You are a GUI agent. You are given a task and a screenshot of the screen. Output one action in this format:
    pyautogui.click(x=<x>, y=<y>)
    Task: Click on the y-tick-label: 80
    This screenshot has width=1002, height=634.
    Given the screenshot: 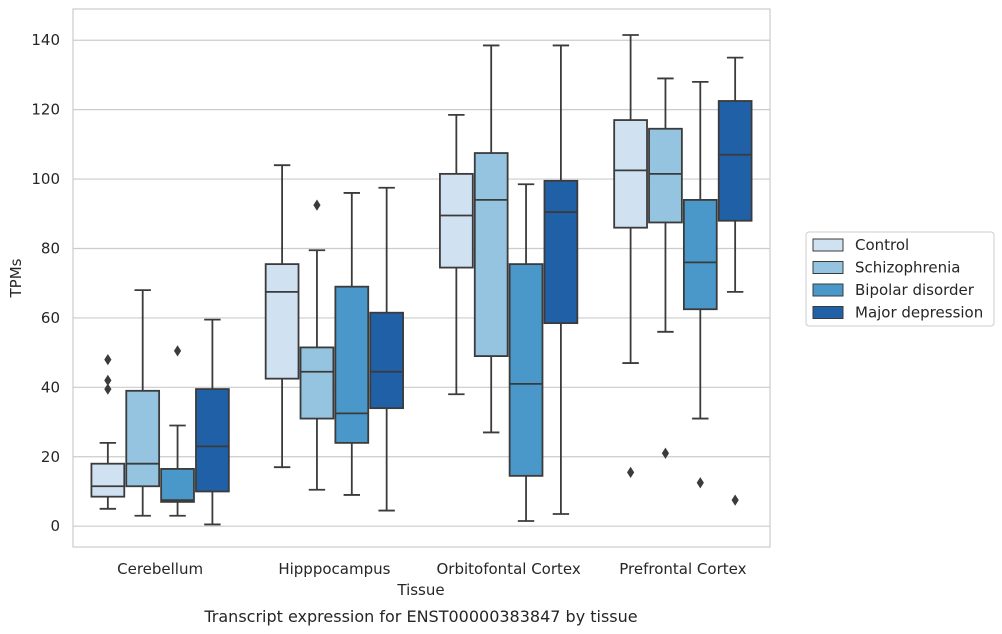 What is the action you would take?
    pyautogui.click(x=50, y=248)
    